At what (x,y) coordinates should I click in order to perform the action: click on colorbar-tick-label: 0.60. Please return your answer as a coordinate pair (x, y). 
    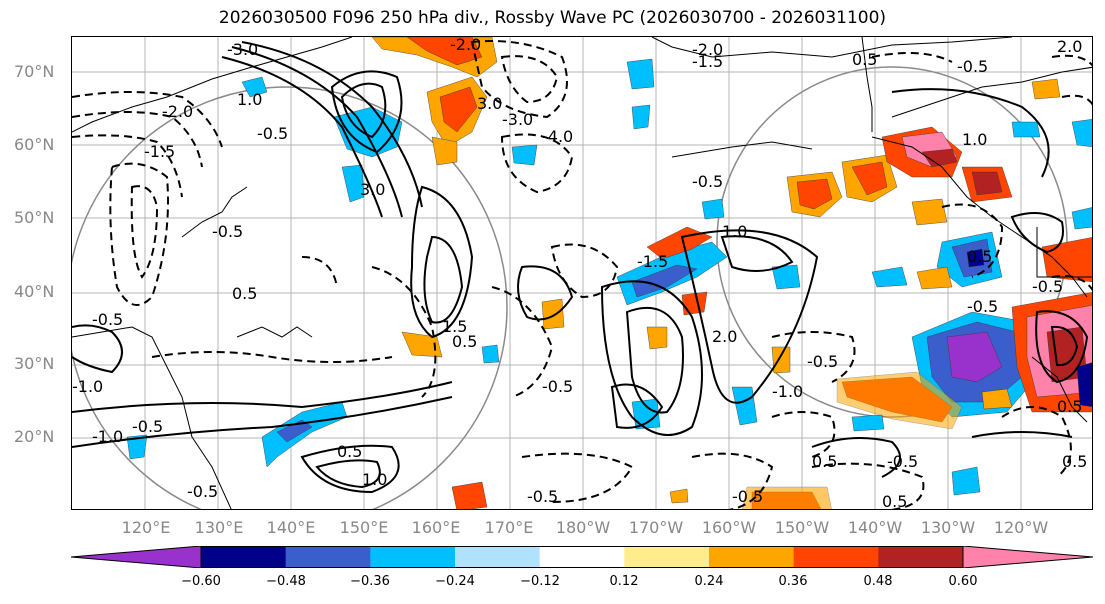
    Looking at the image, I should click on (963, 581).